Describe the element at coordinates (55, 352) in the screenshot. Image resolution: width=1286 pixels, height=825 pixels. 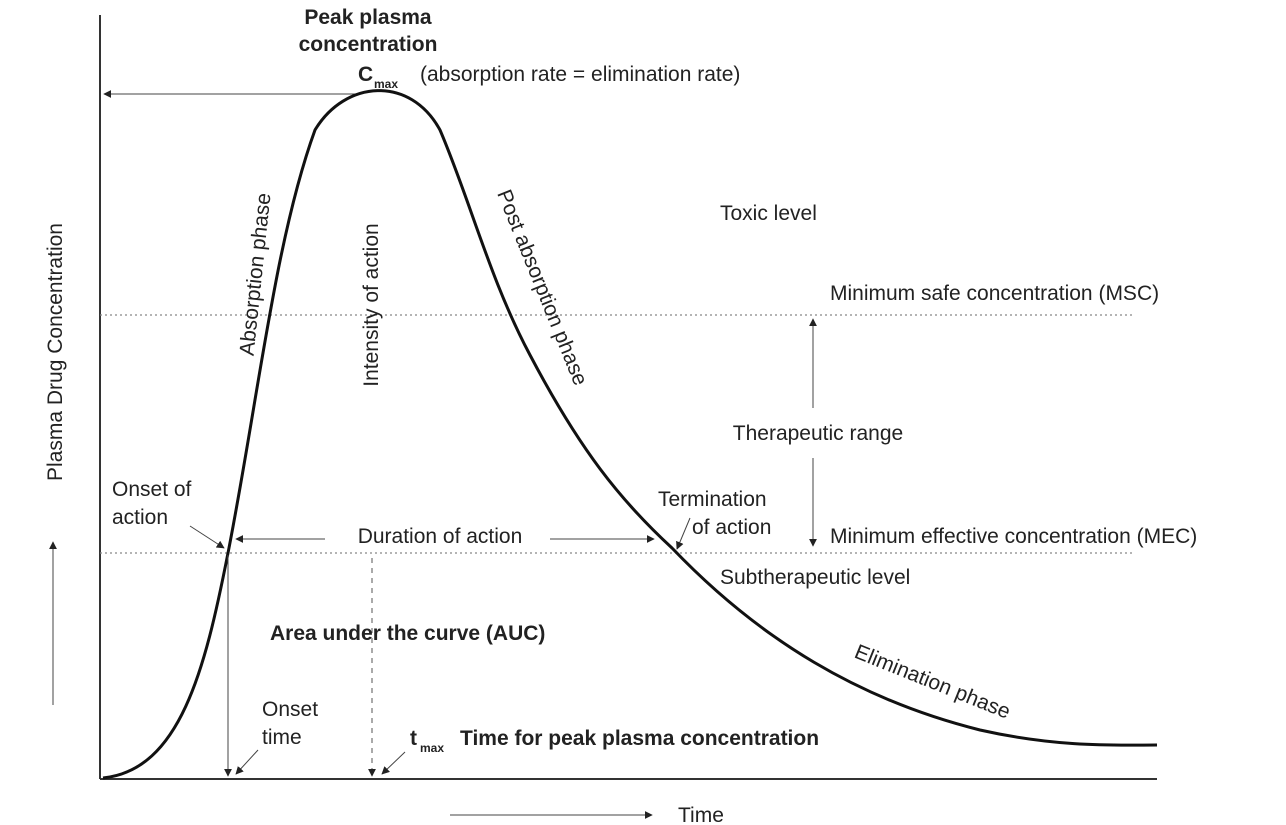
I see `y-axis-label: Plasma Drug Concentration` at that location.